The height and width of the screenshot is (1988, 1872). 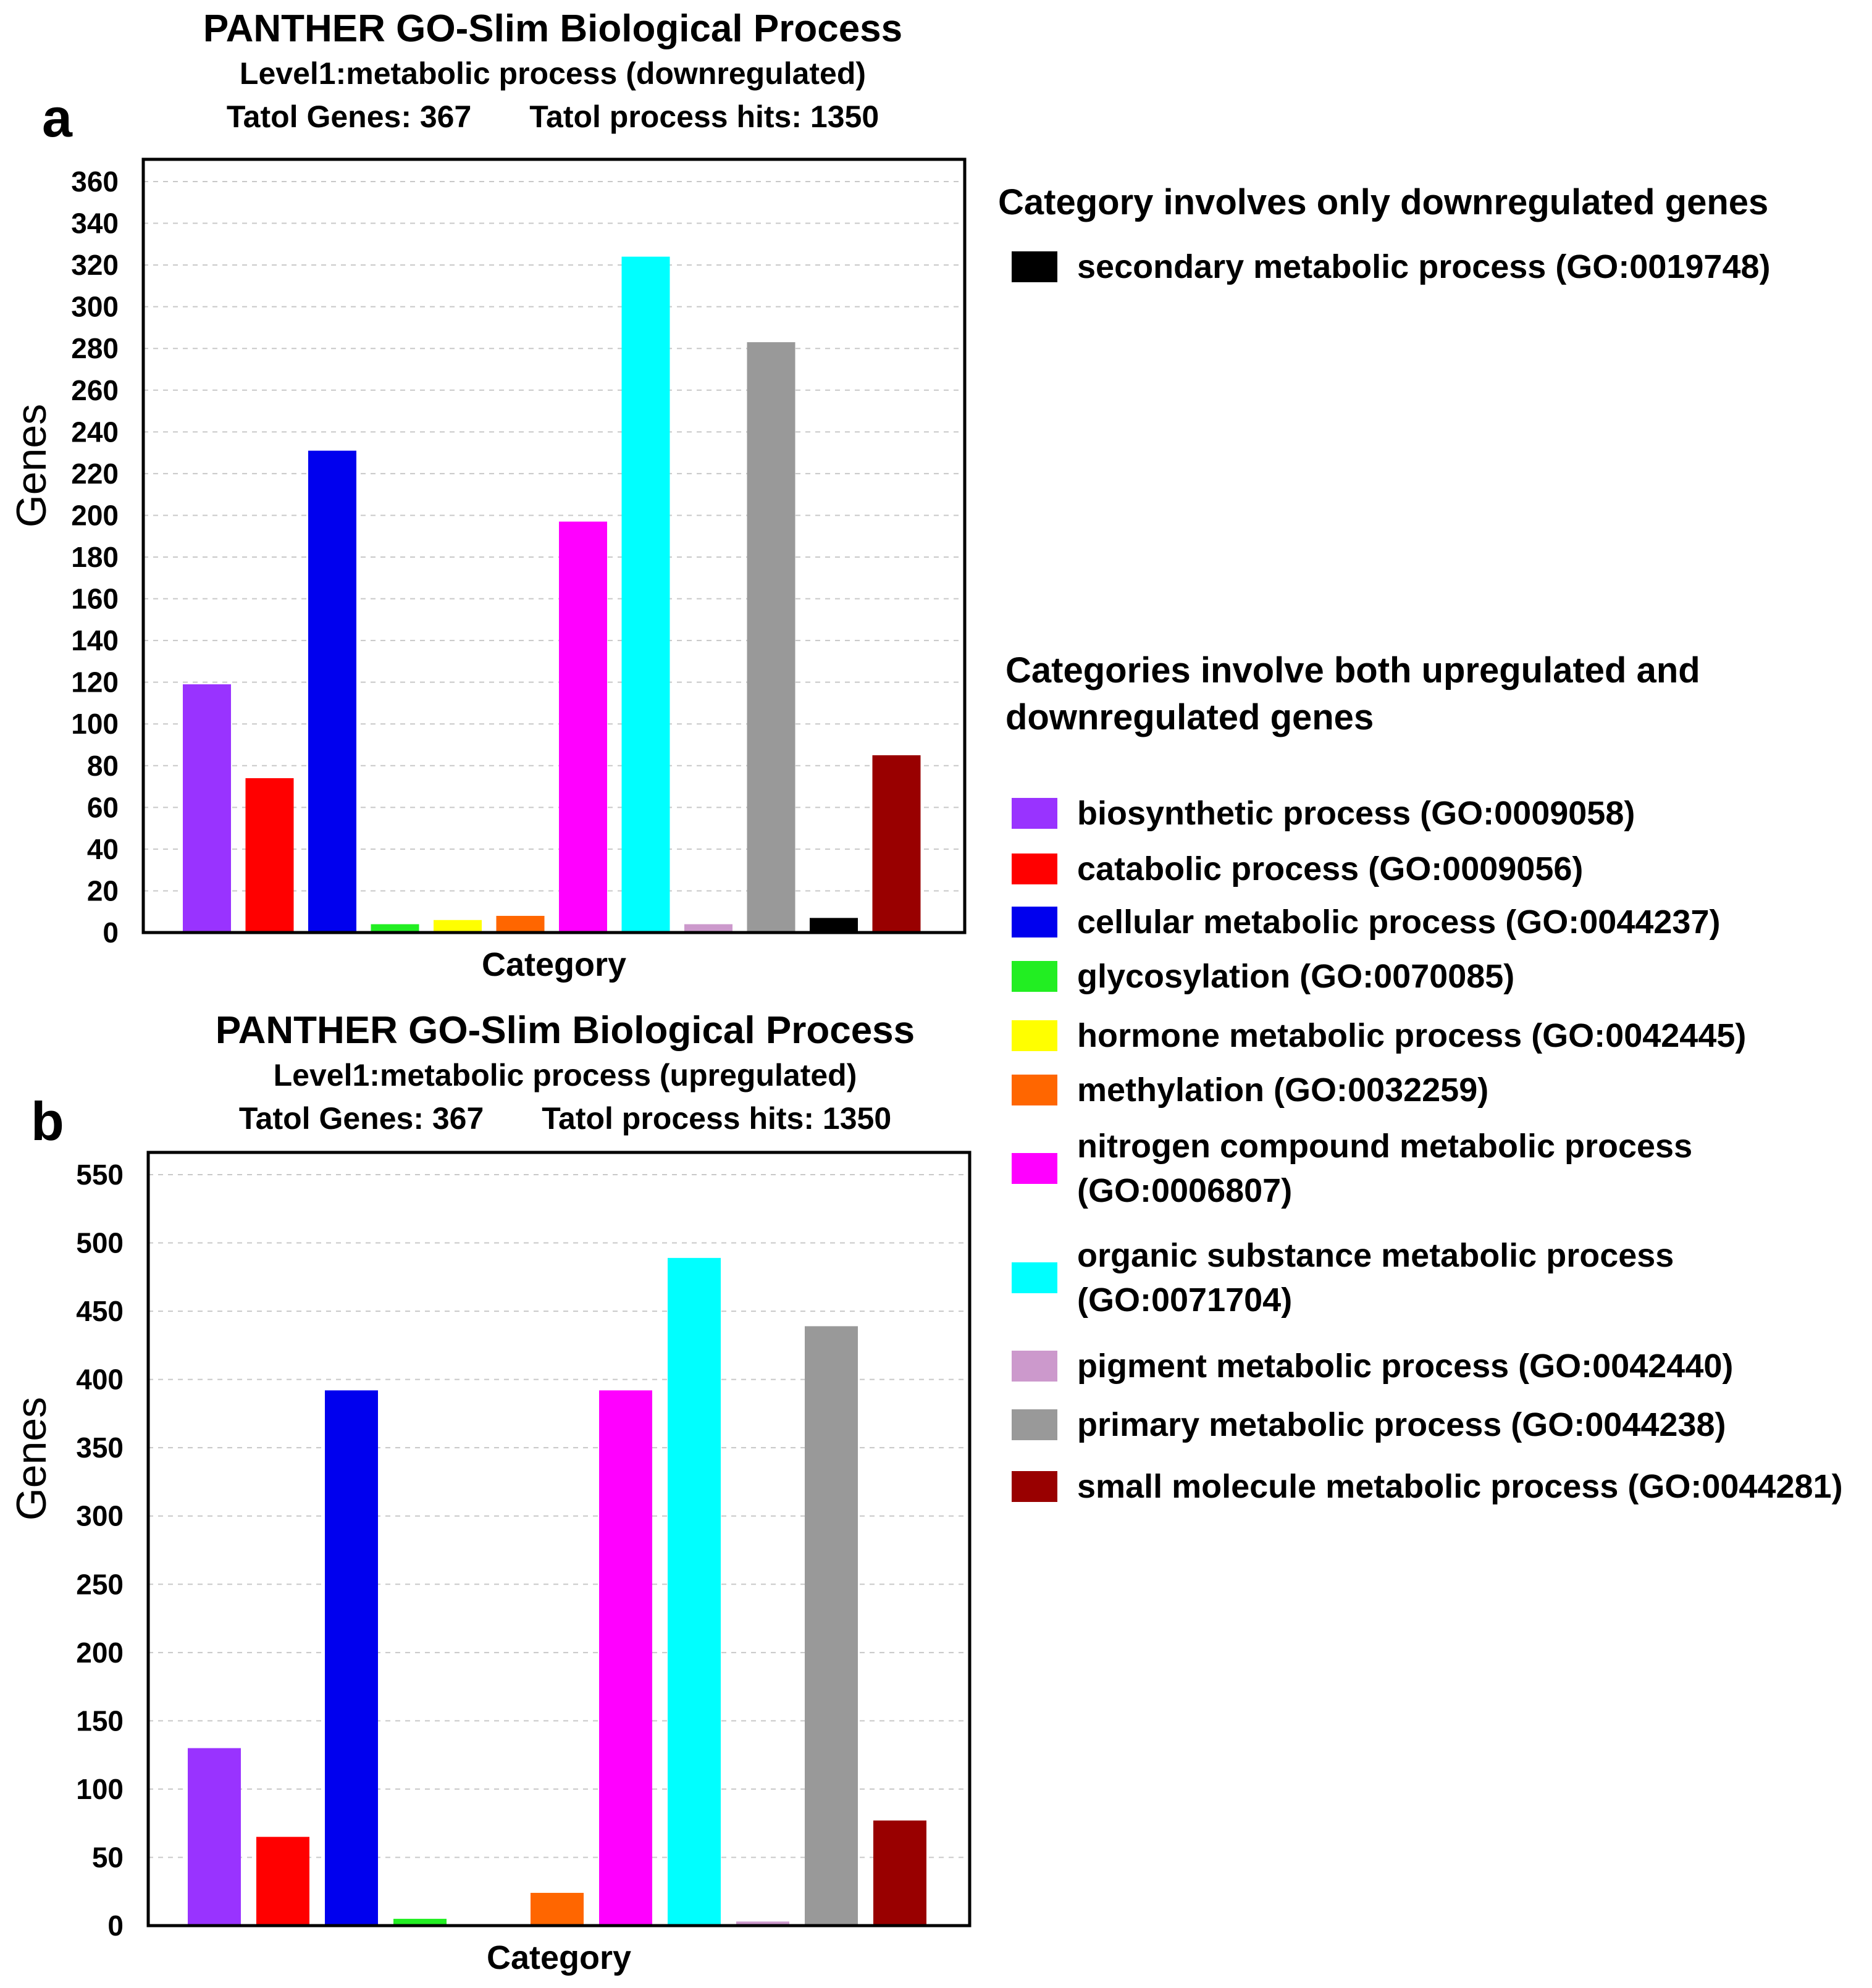 What do you see at coordinates (1412, 1035) in the screenshot?
I see `legend-label: hormone metabolic process (GO:0042445)` at bounding box center [1412, 1035].